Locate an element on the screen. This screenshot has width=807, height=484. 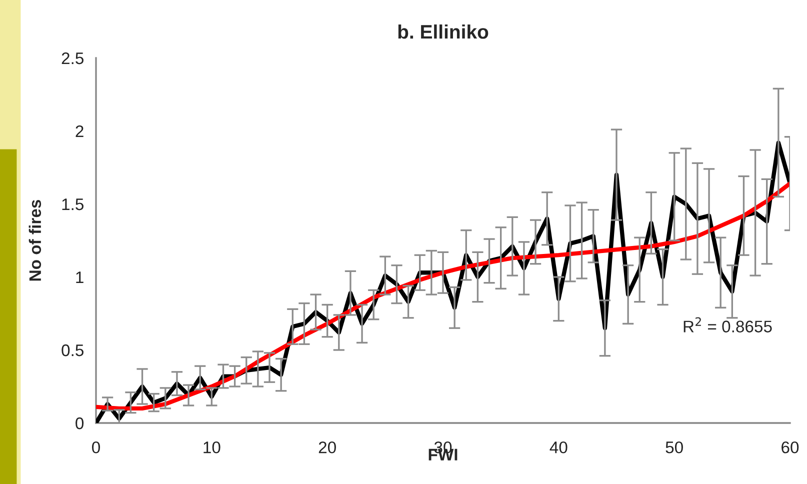
x-tick-label: 50 is located at coordinates (674, 447).